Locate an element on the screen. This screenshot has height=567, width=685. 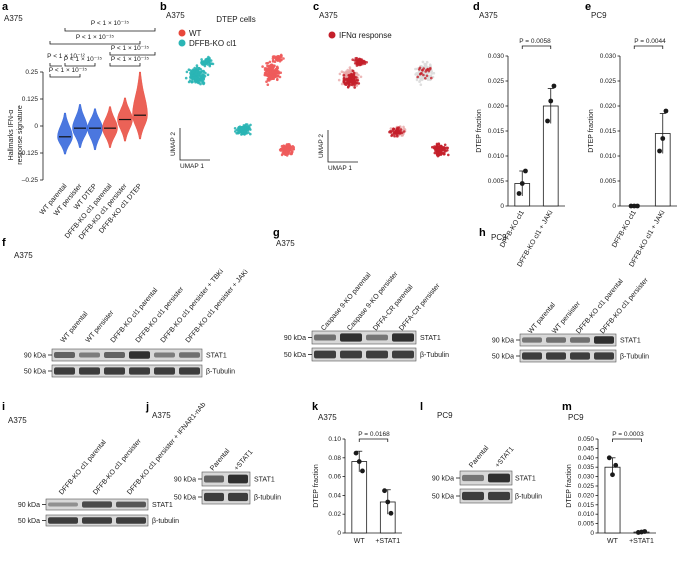
pvalue-5: P < 1 × 10⁻¹² is located at coordinates (66, 56).